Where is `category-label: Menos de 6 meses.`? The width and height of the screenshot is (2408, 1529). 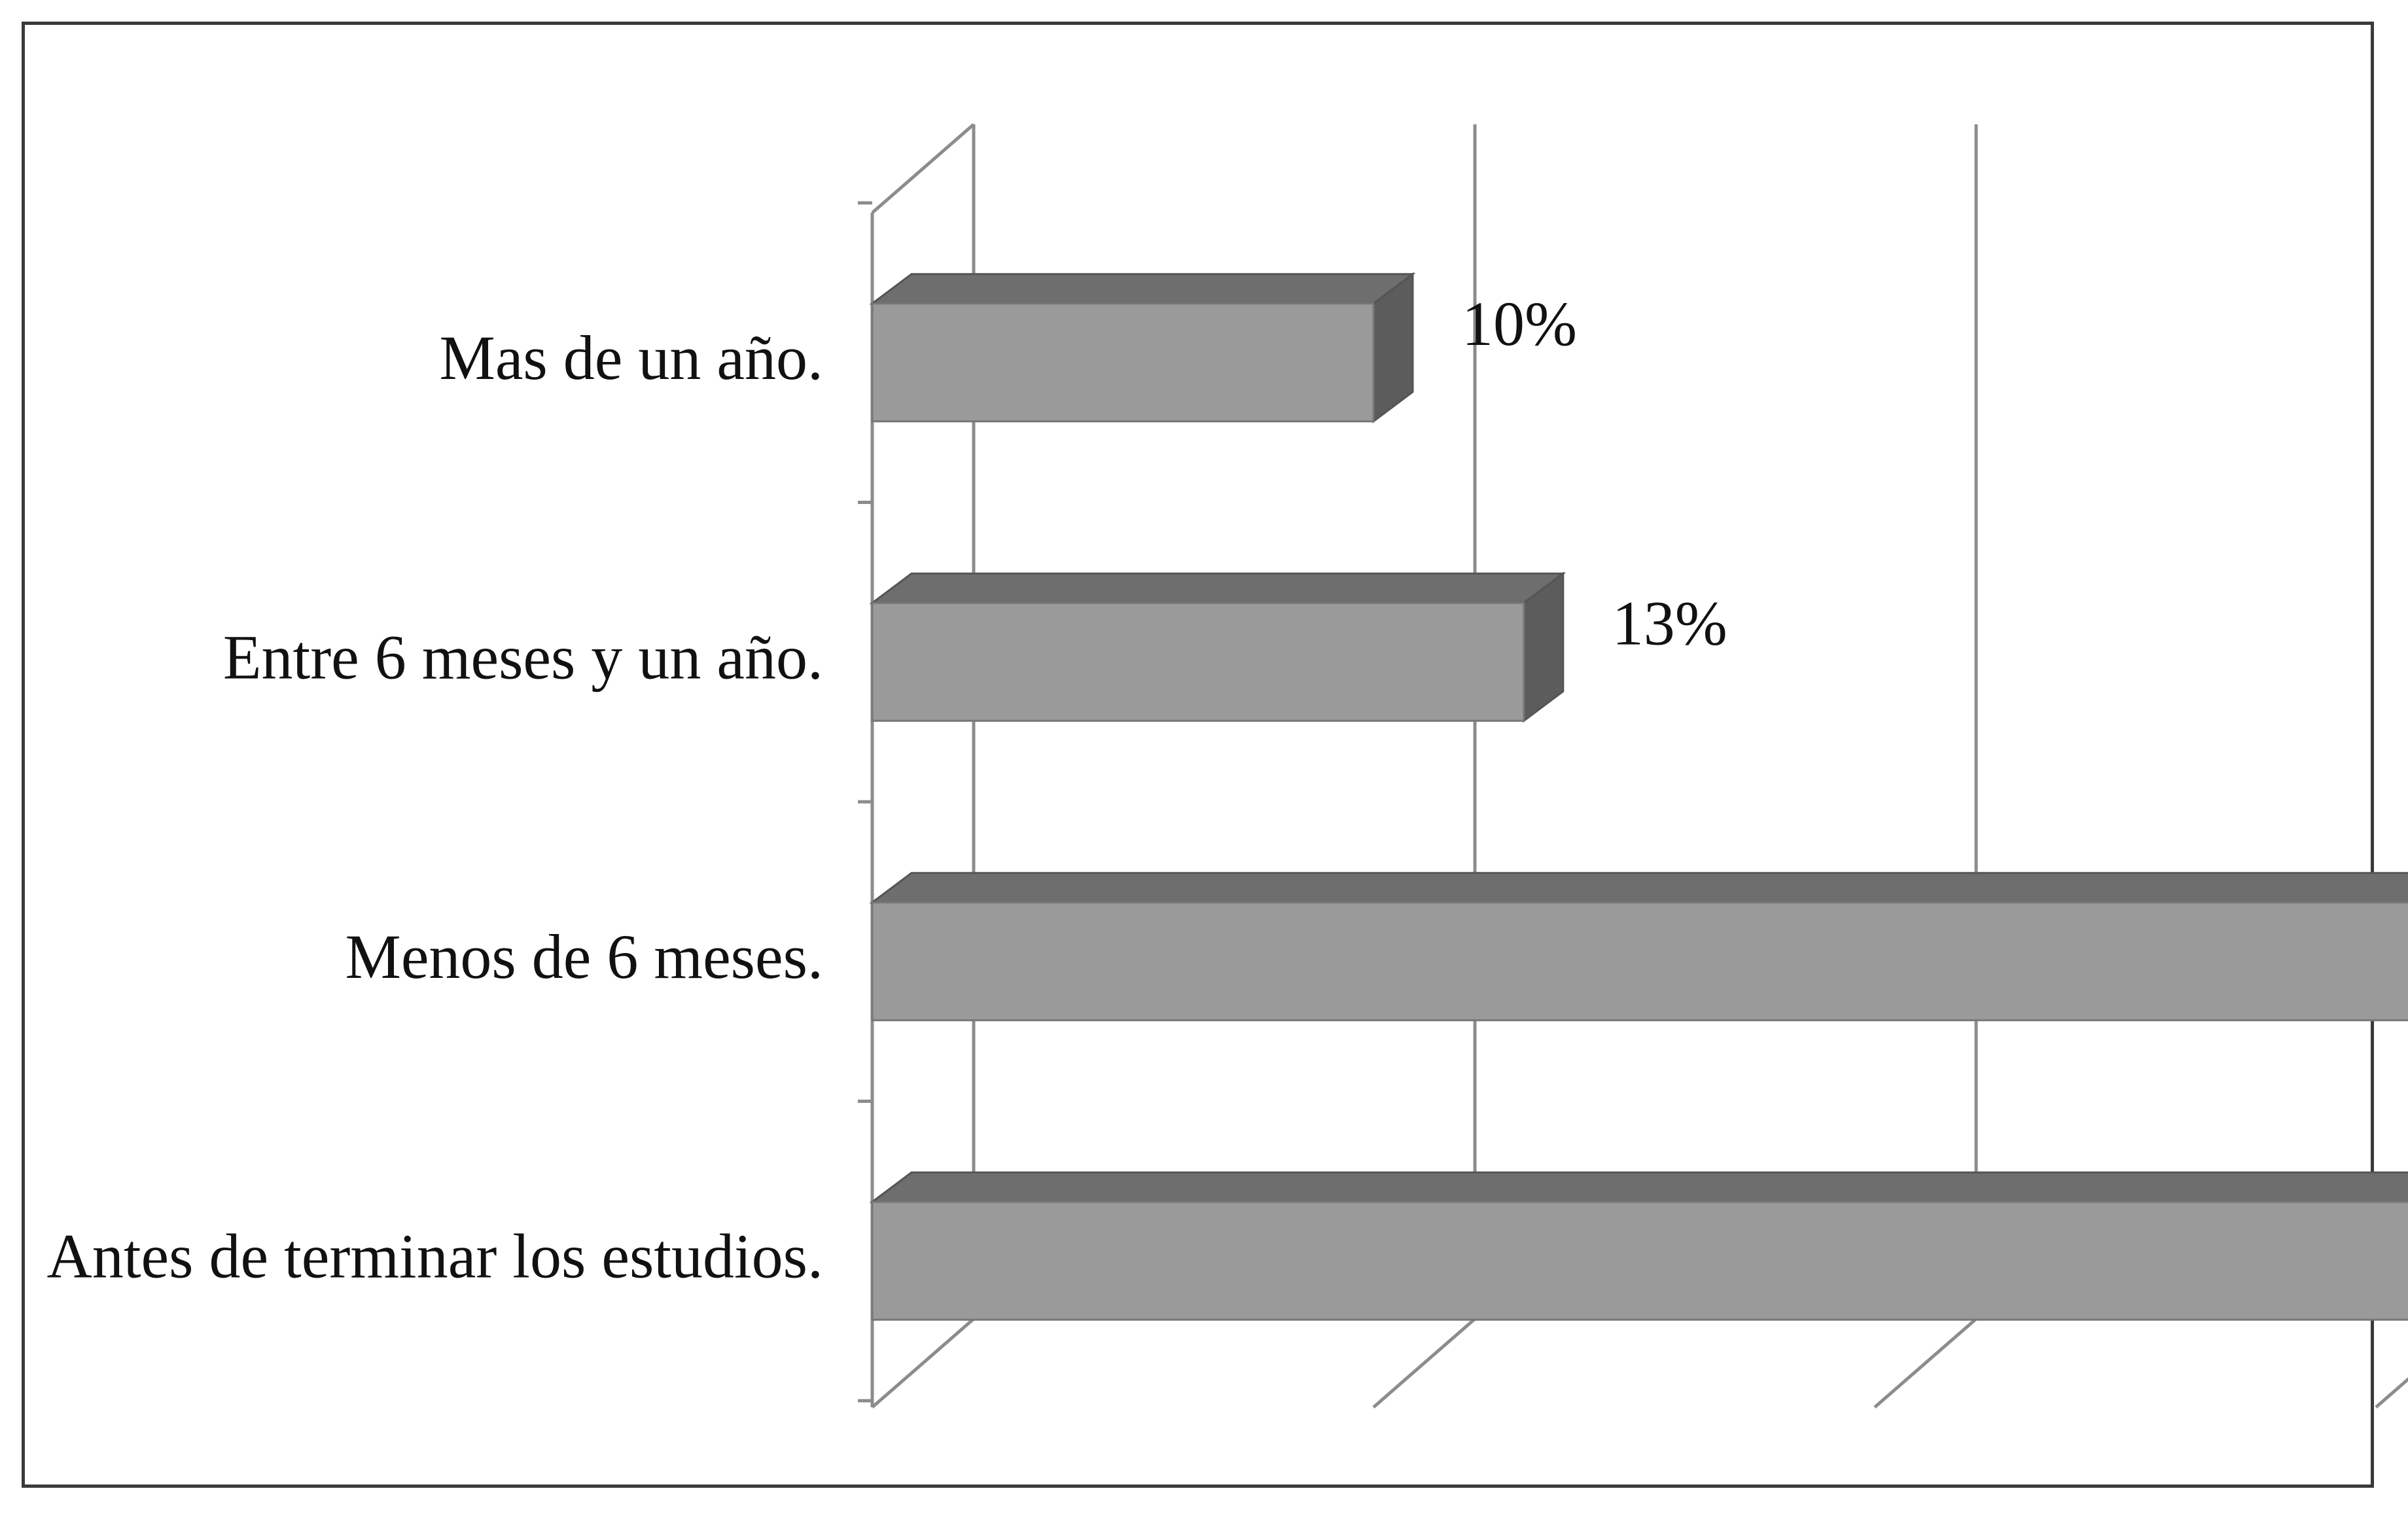
category-label: Menos de 6 meses. is located at coordinates (584, 957).